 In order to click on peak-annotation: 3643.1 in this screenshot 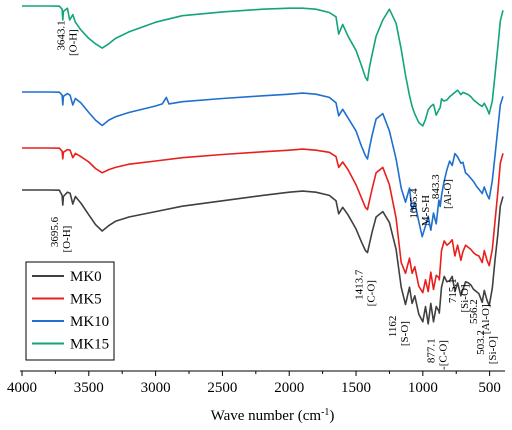, I will do `click(62, 35)`.